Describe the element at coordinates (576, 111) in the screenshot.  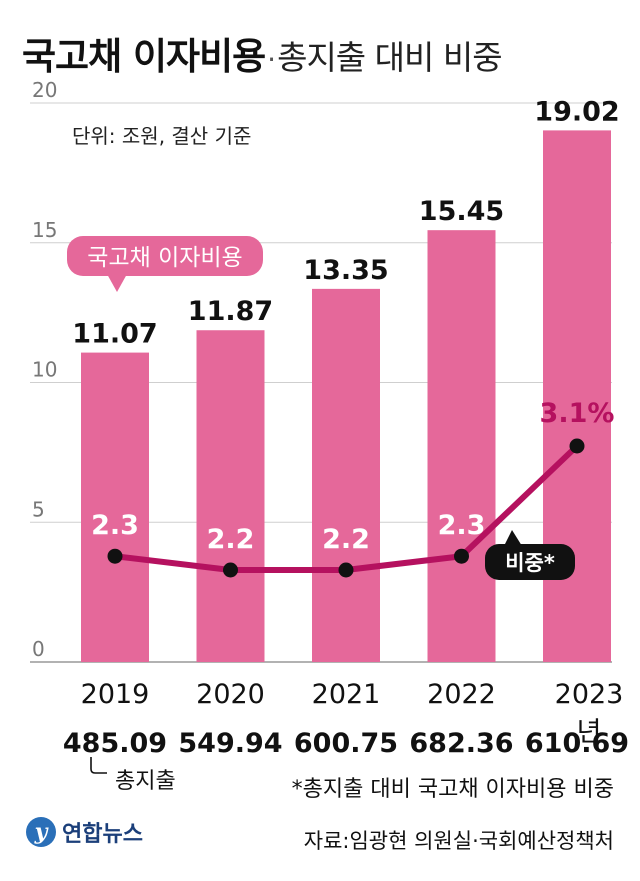
I see `bar-value-label: 19.02` at that location.